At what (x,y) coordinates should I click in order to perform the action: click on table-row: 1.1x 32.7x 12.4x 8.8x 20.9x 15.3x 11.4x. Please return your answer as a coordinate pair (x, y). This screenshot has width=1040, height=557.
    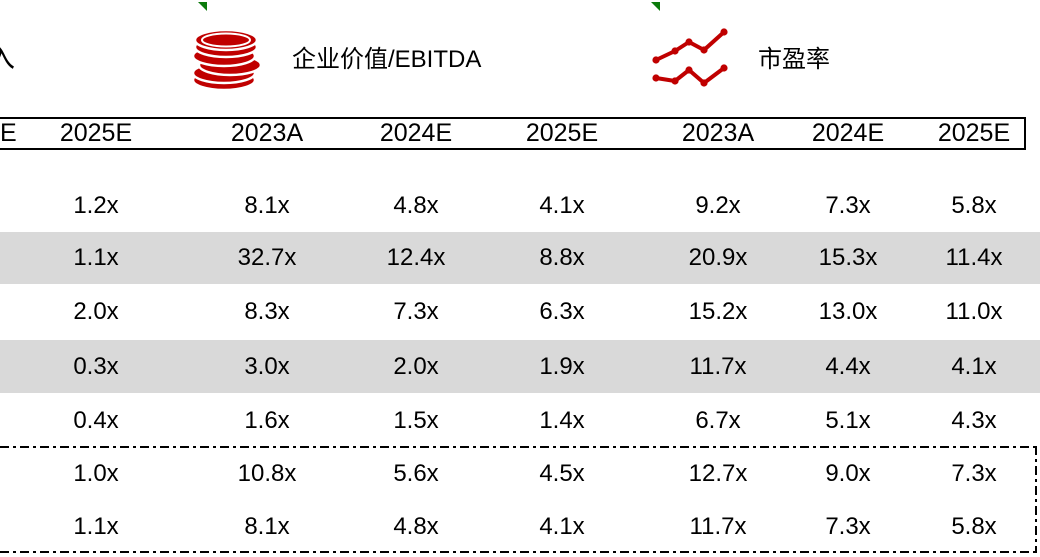
    Looking at the image, I should click on (520, 258).